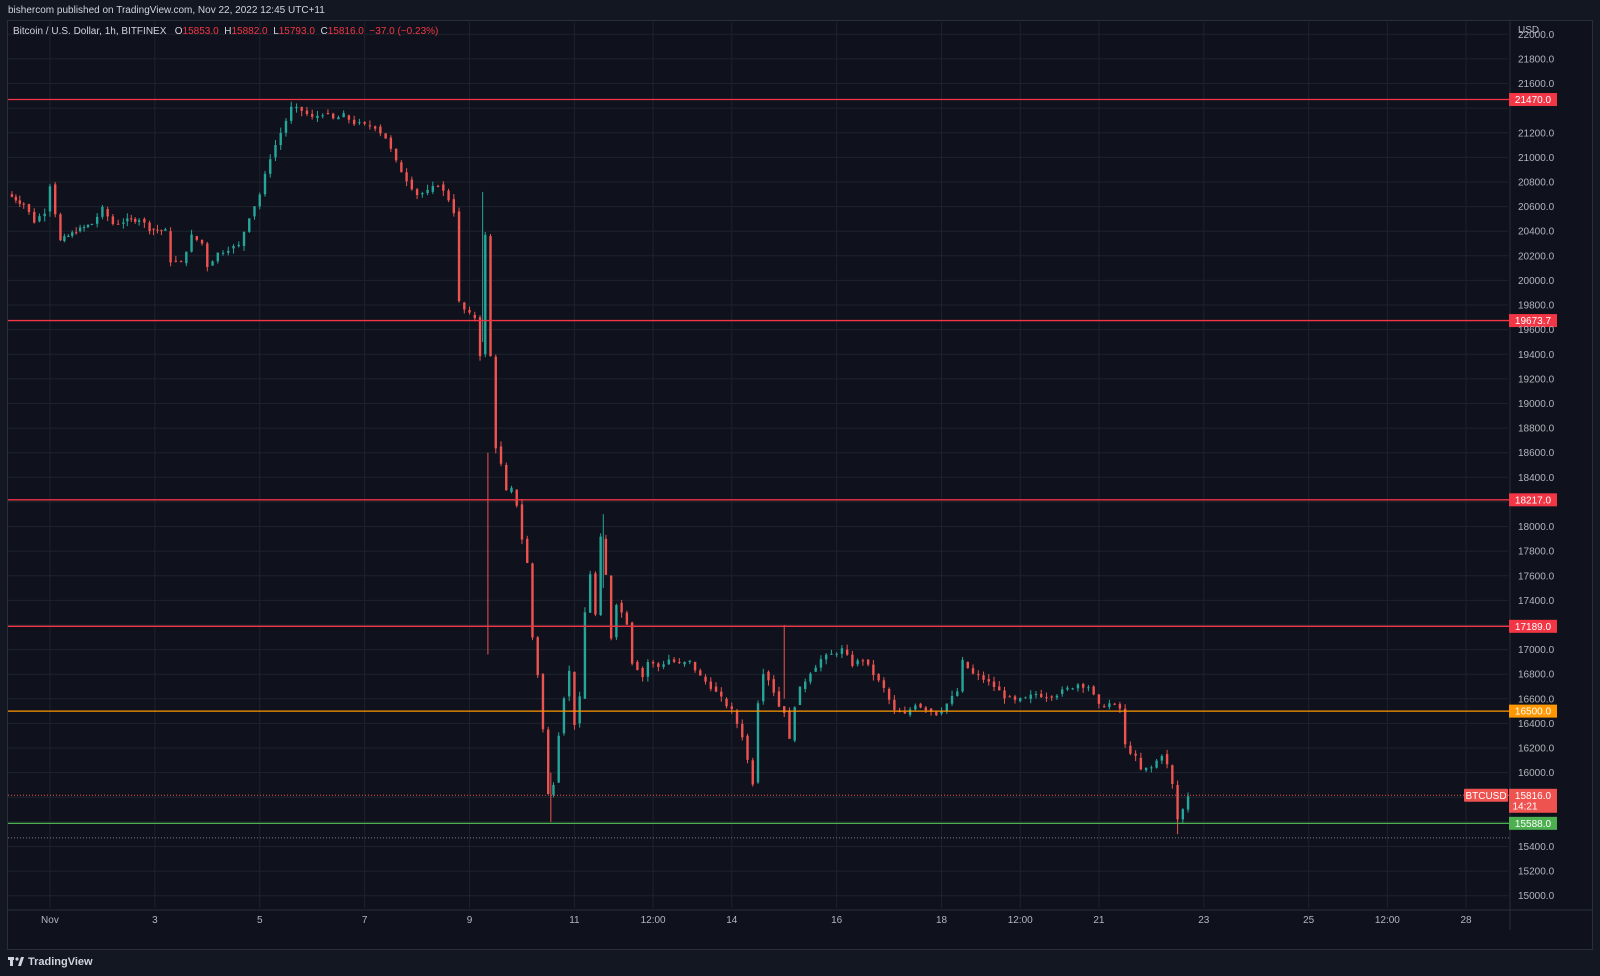 The height and width of the screenshot is (976, 1600). I want to click on low-label: L, so click(276, 31).